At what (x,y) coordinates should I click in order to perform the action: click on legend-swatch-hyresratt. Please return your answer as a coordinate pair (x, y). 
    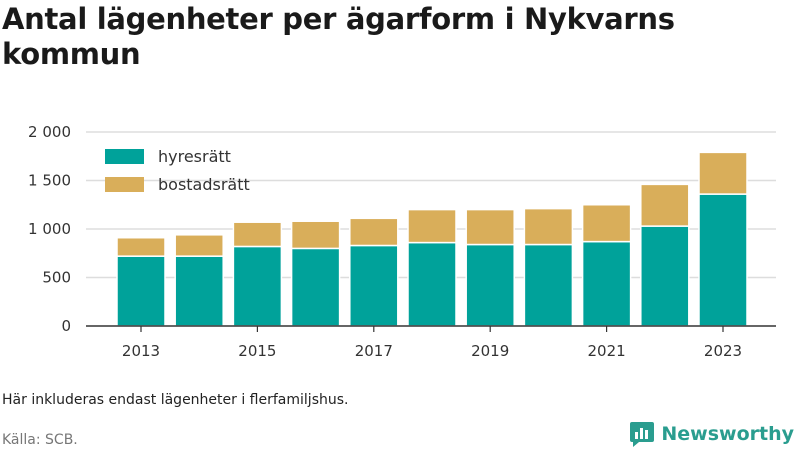
    Looking at the image, I should click on (124, 156).